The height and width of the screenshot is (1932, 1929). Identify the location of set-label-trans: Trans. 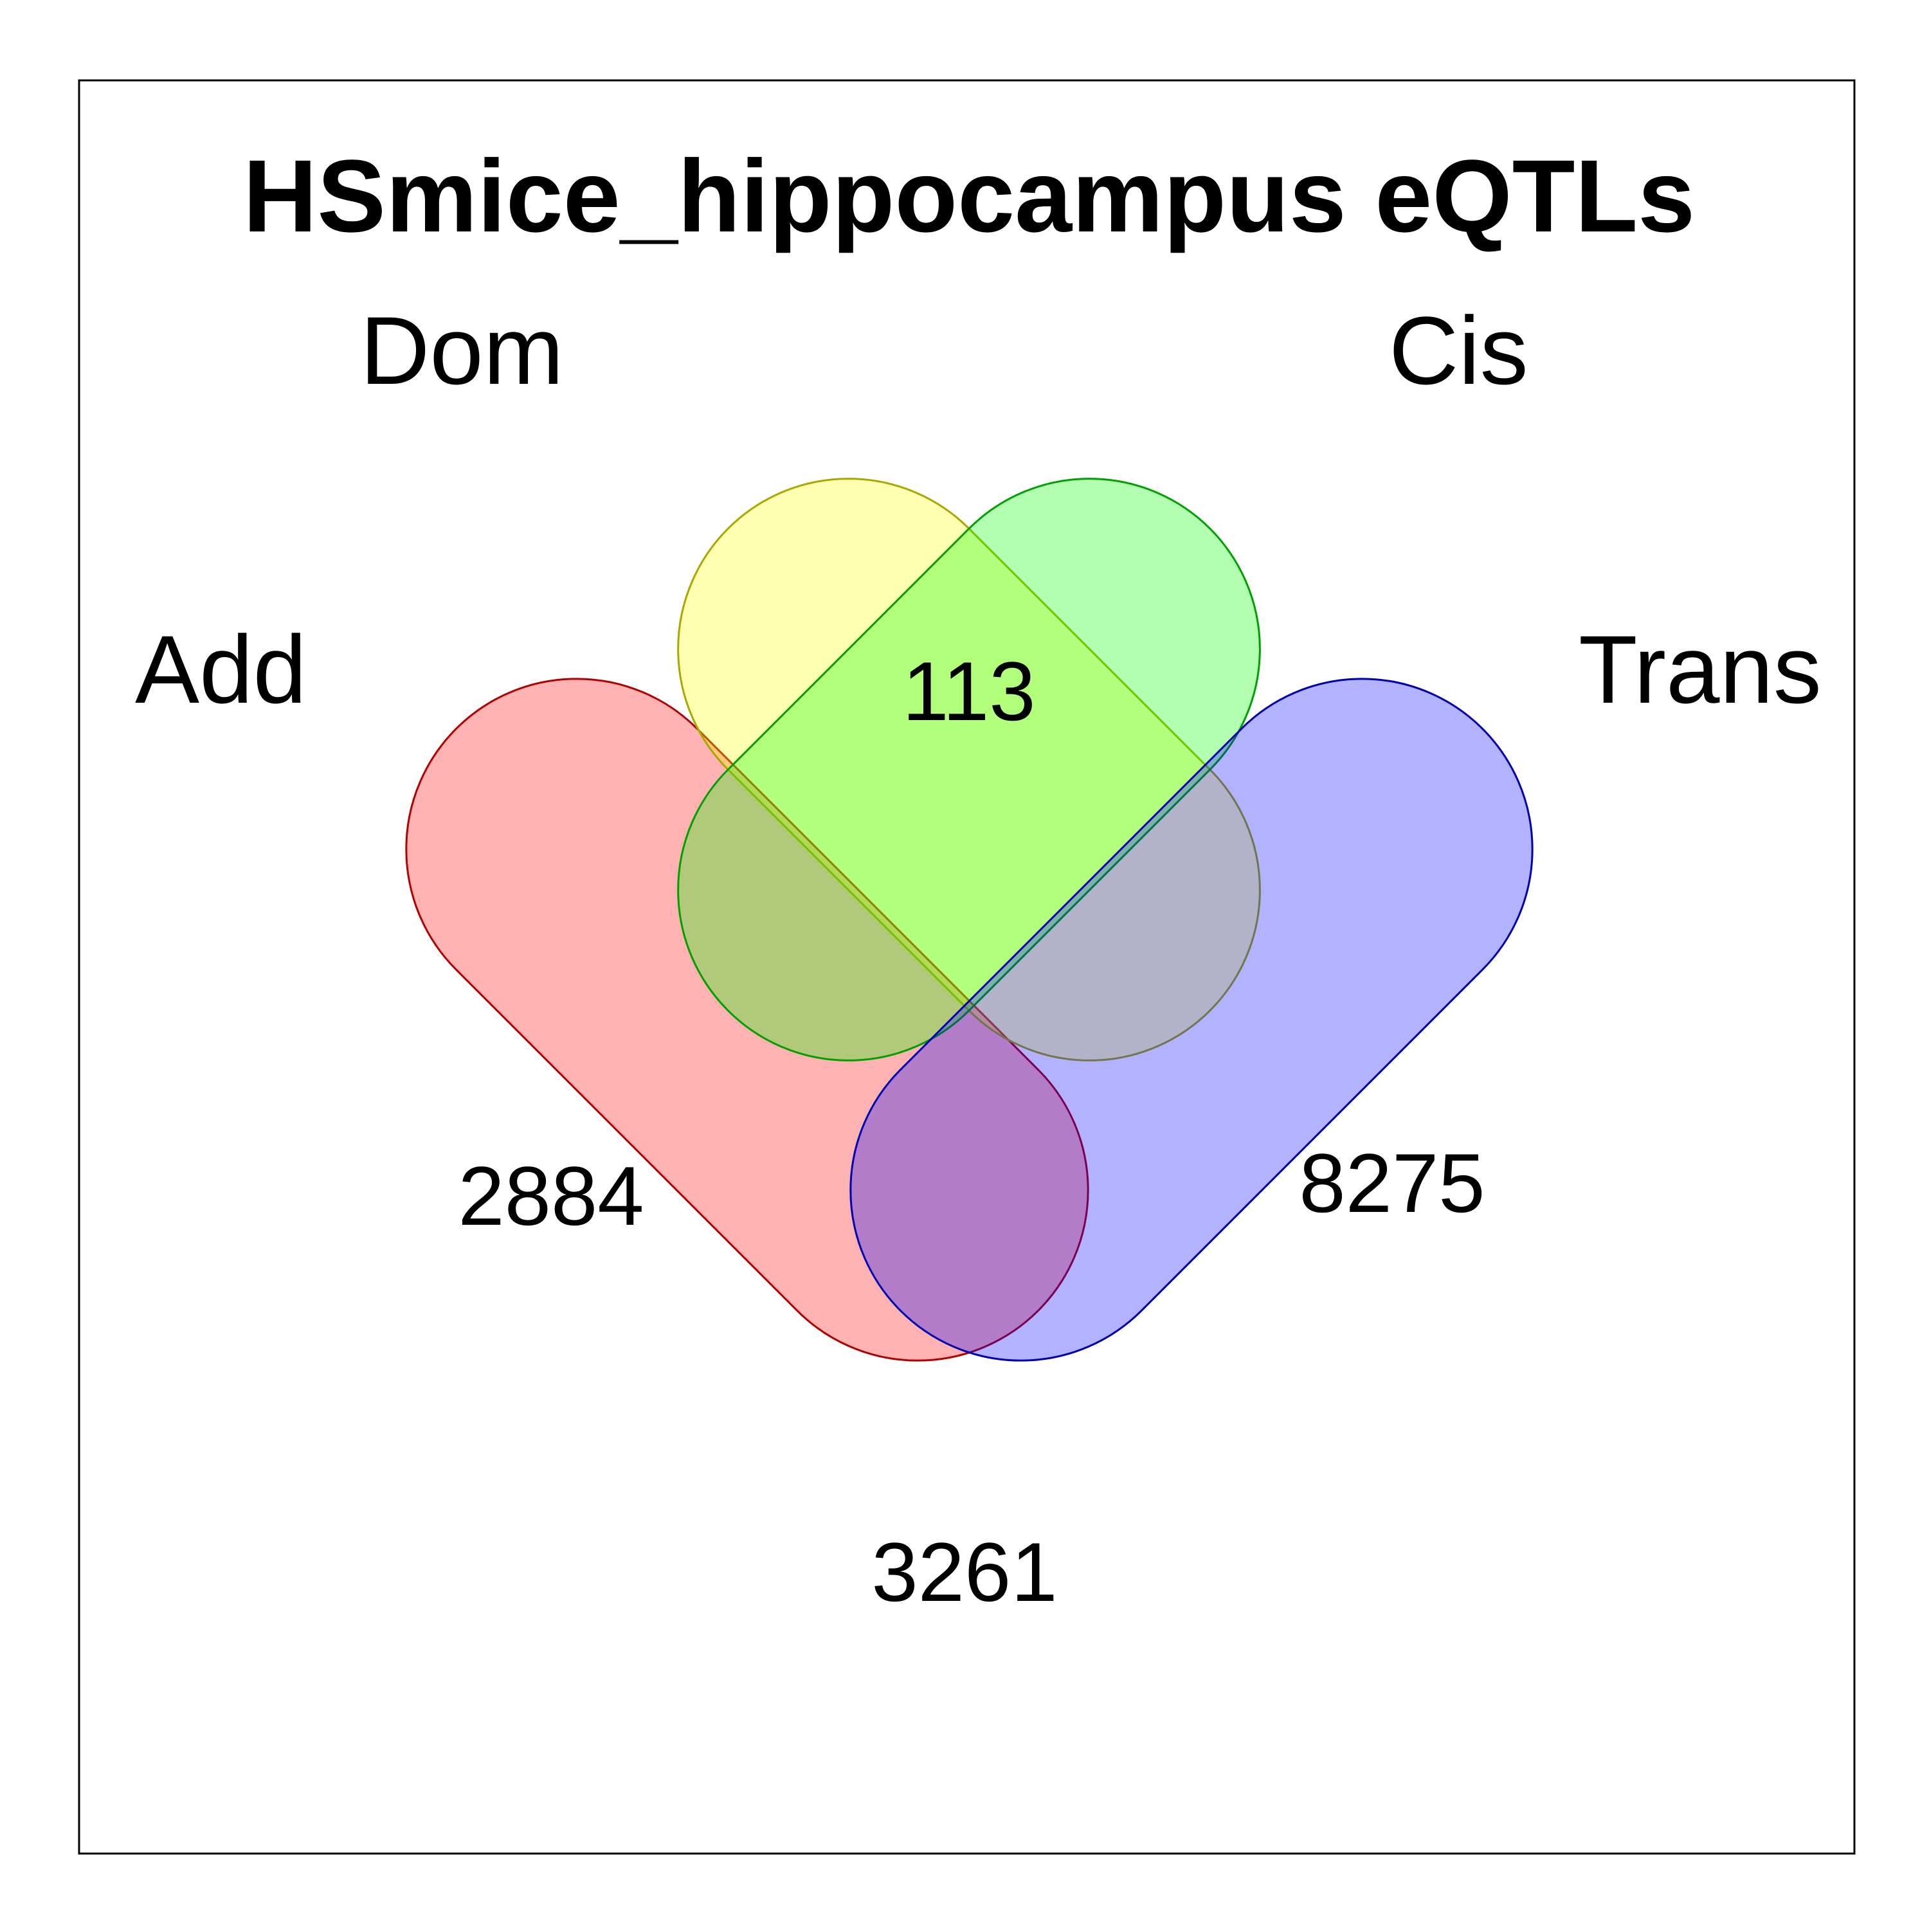
(1700, 669).